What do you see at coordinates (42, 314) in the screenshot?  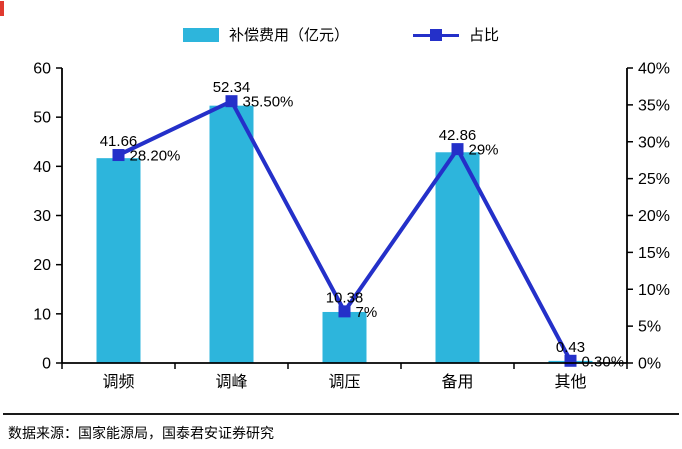 I see `left-axis-tick-label: 10` at bounding box center [42, 314].